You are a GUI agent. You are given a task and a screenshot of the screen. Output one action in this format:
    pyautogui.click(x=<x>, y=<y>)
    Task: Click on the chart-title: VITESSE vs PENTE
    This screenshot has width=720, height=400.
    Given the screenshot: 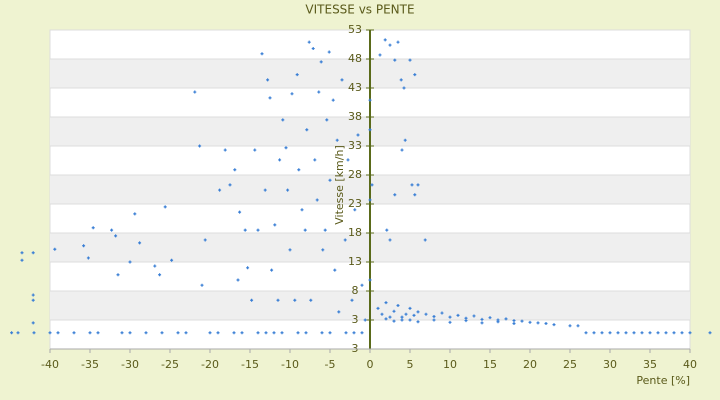 What is the action you would take?
    pyautogui.click(x=359, y=10)
    